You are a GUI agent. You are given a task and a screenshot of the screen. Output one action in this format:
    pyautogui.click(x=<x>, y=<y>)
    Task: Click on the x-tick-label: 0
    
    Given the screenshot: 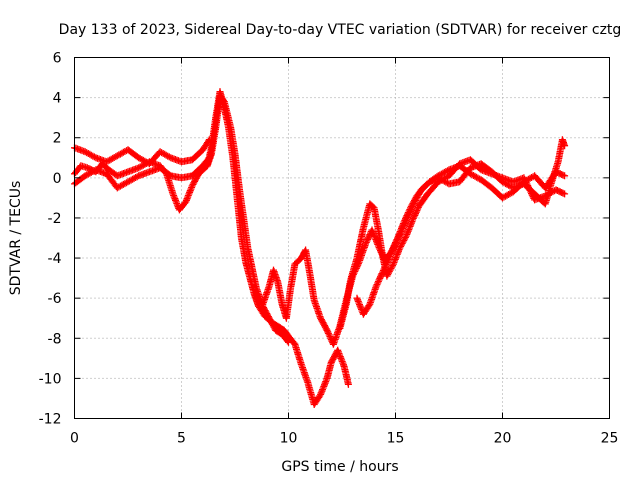 What is the action you would take?
    pyautogui.click(x=74, y=439)
    